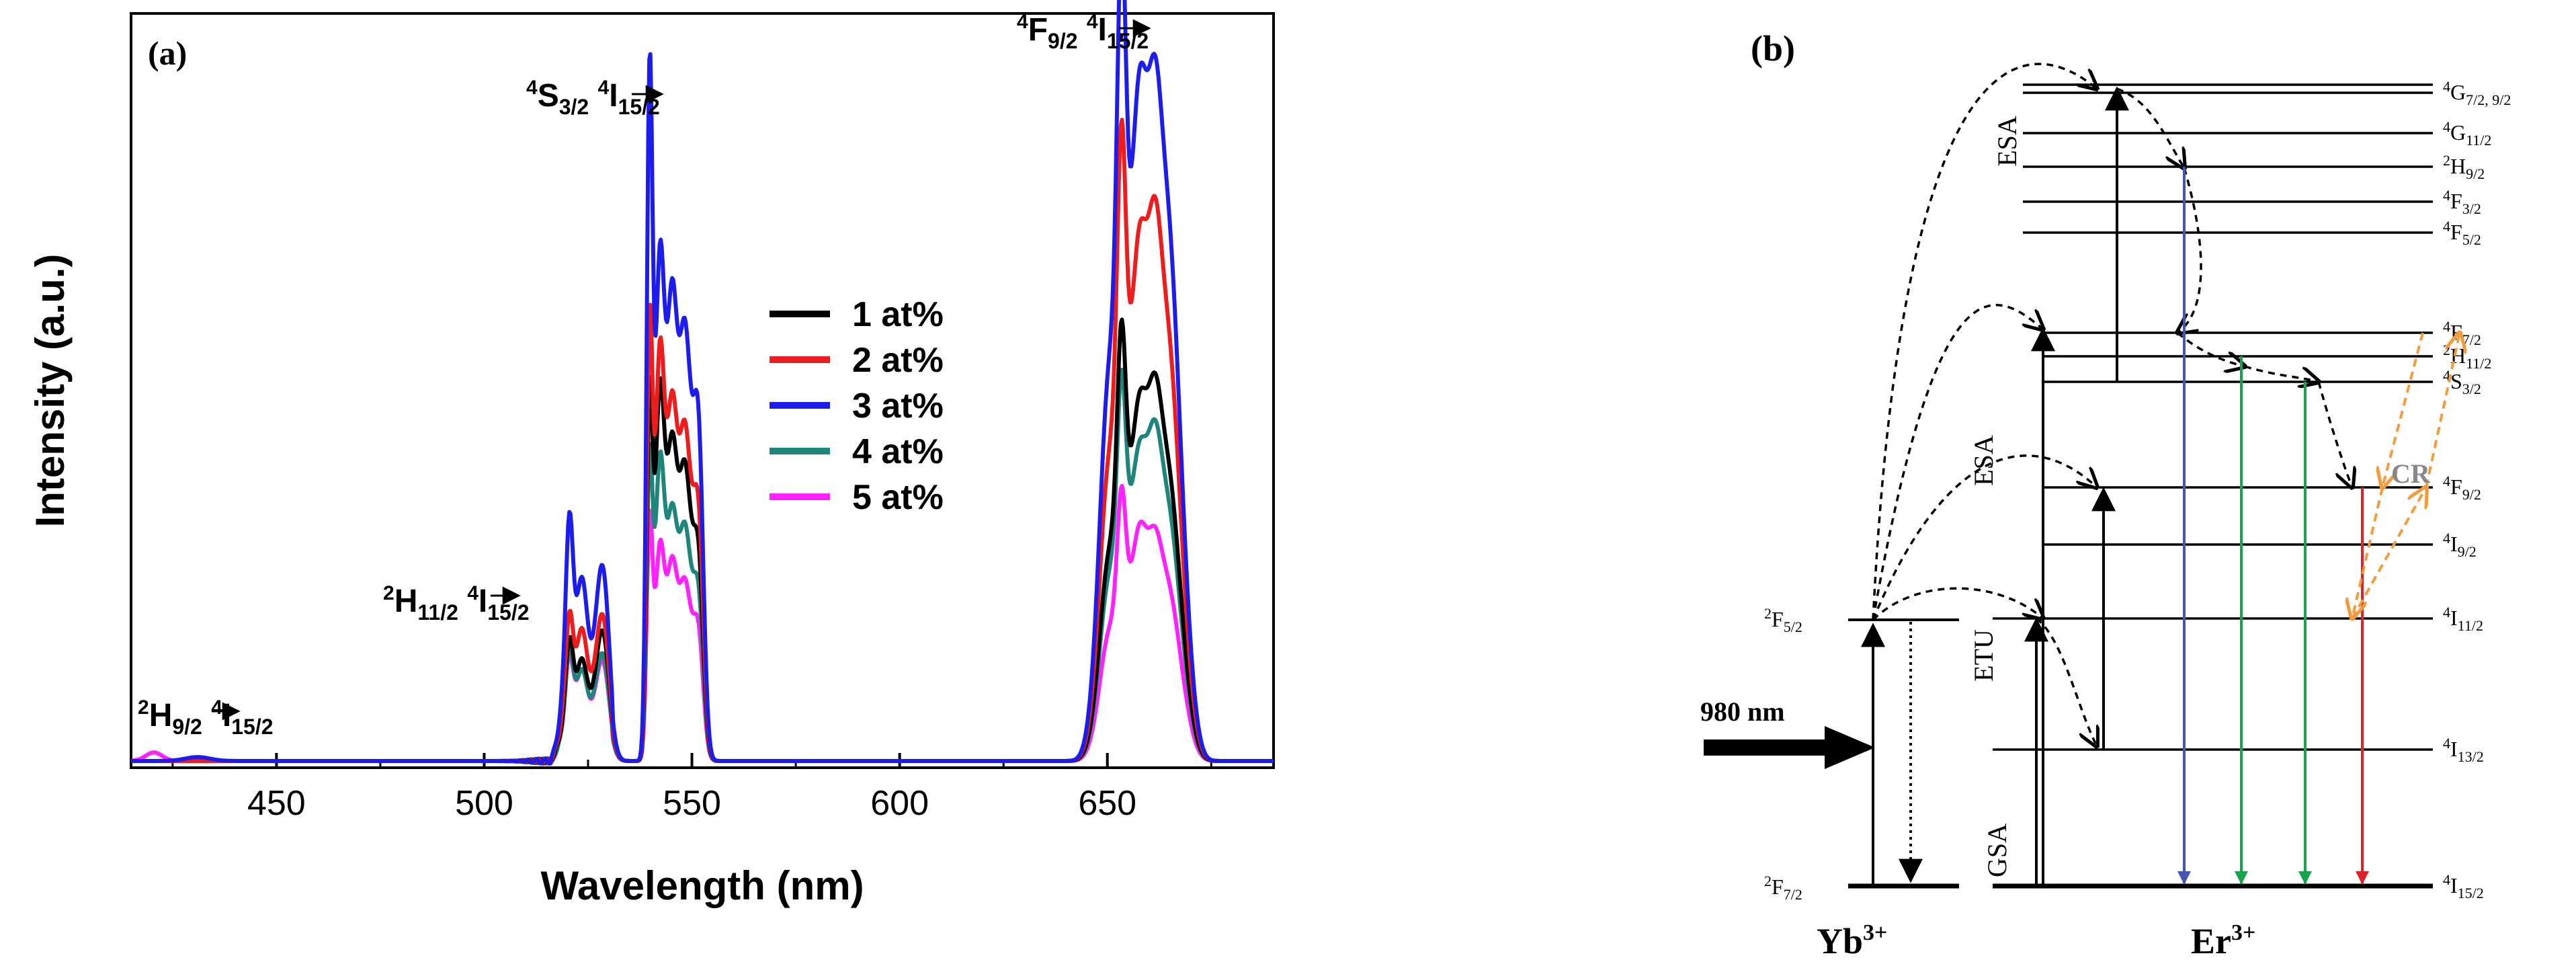  I want to click on legend: 1 at% 2 at% 3 at% 4 at% 5 at%, so click(857, 406).